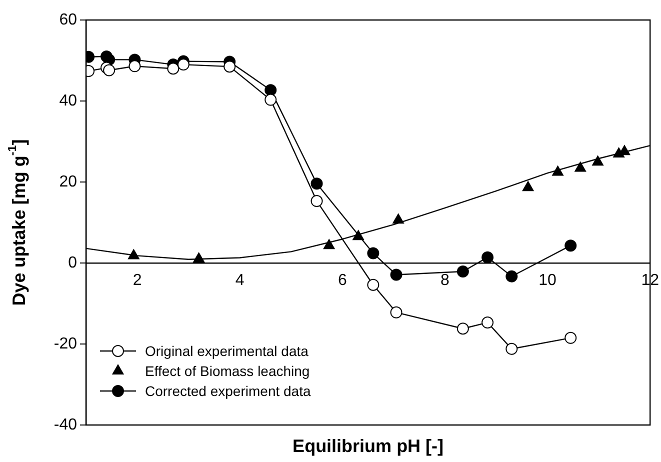 Image resolution: width=661 pixels, height=462 pixels. What do you see at coordinates (66, 425) in the screenshot?
I see `y-tick-label: -40` at bounding box center [66, 425].